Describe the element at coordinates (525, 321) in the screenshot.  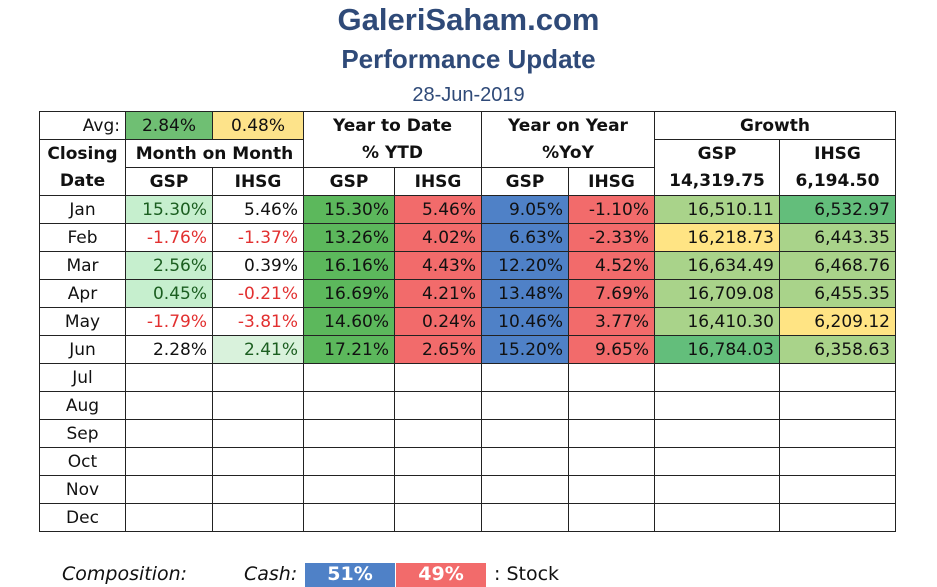
I see `yoy-gsp-cell: 10.46%` at that location.